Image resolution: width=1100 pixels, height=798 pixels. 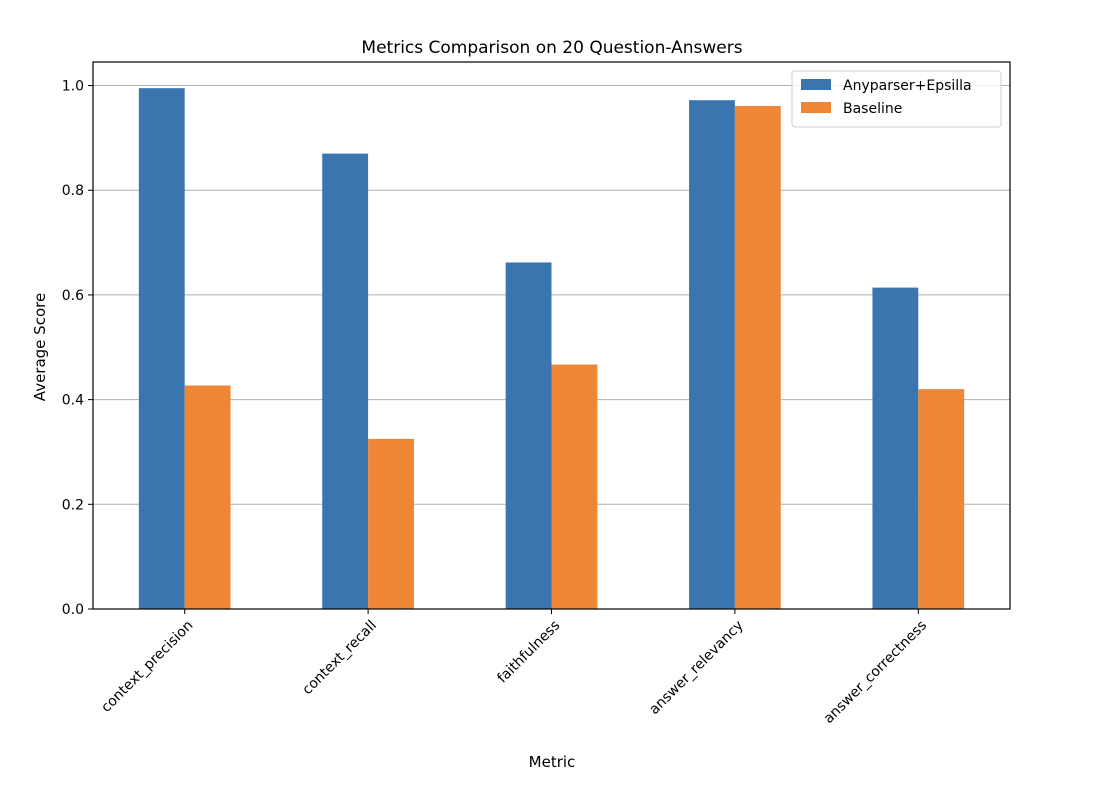 What do you see at coordinates (73, 610) in the screenshot?
I see `y-tick-label: 0.0` at bounding box center [73, 610].